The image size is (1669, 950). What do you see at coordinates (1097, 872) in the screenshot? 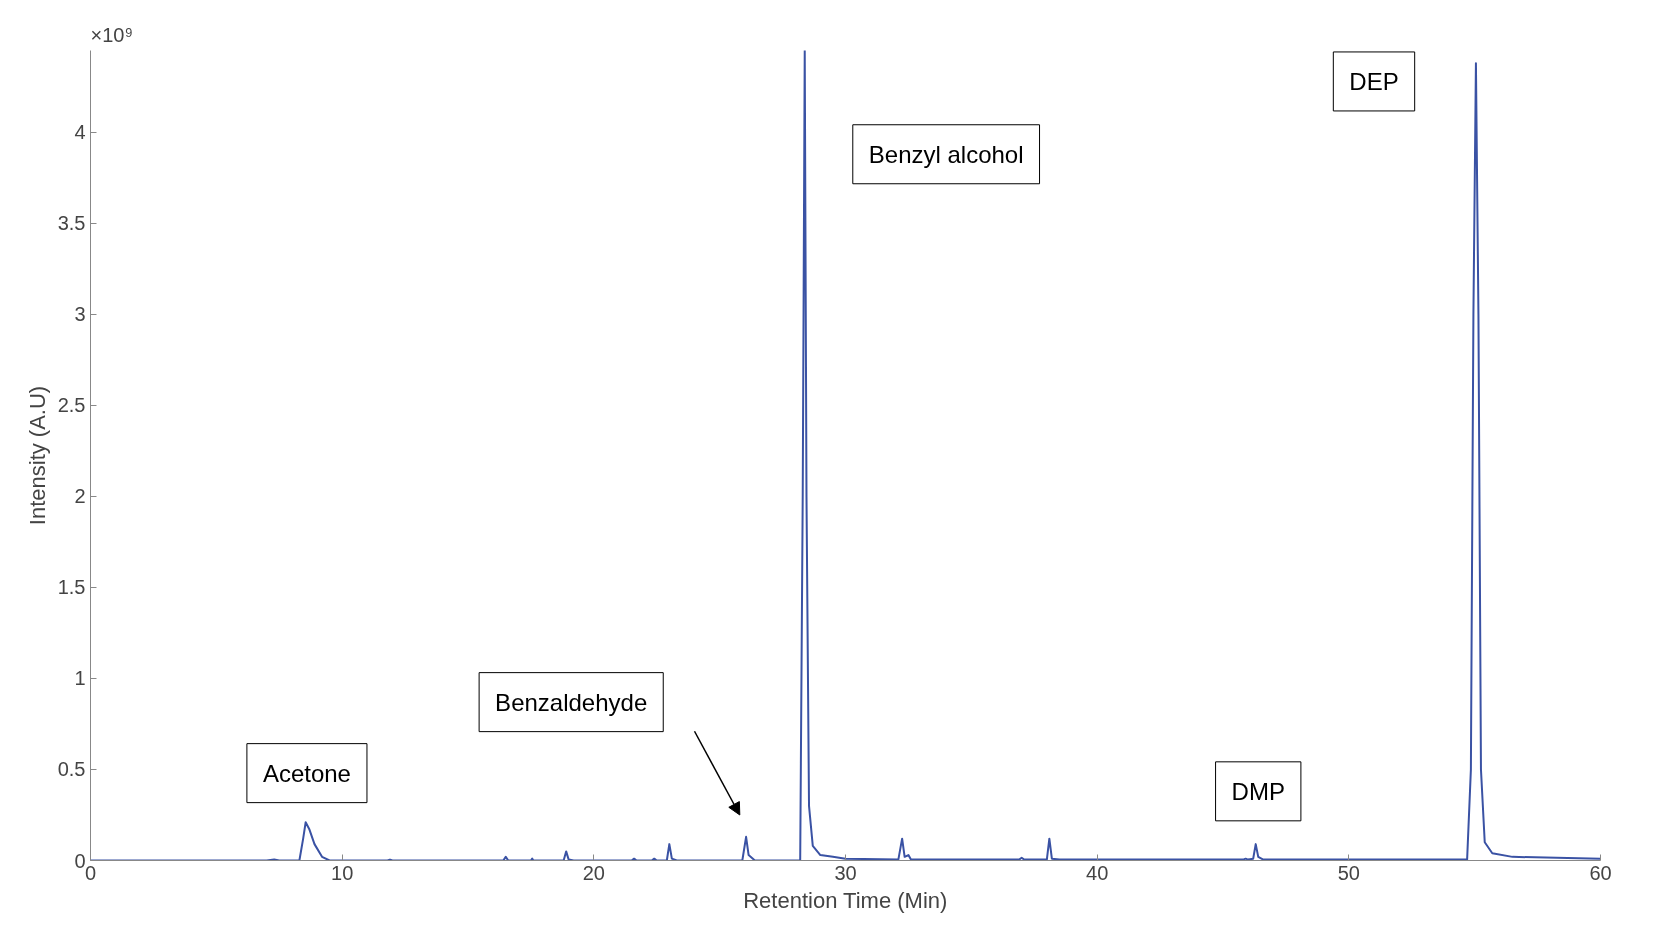
I see `x-tick-label: 40` at bounding box center [1097, 872].